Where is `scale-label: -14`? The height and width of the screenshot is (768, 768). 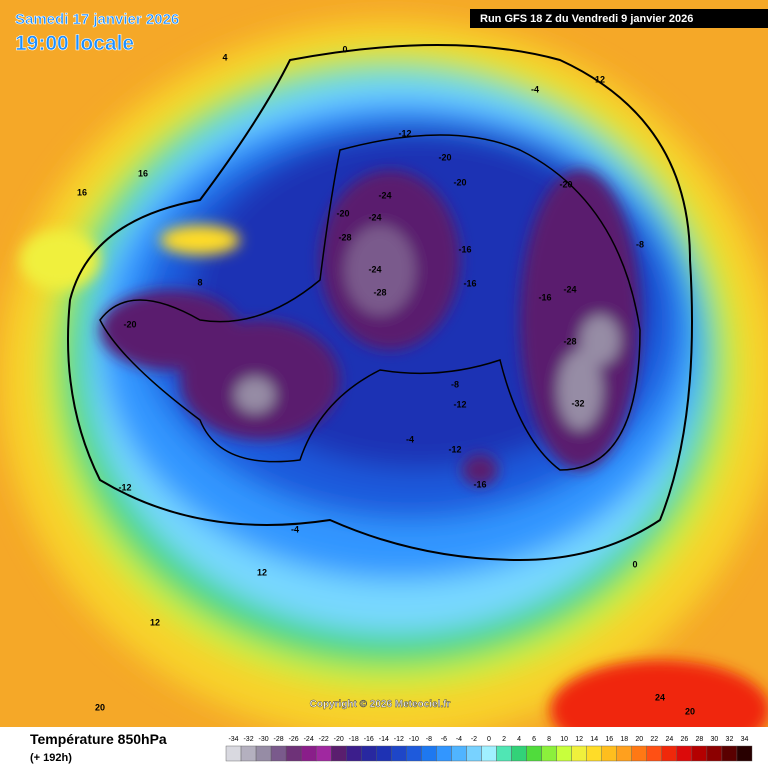
scale-label: -14 is located at coordinates (384, 739).